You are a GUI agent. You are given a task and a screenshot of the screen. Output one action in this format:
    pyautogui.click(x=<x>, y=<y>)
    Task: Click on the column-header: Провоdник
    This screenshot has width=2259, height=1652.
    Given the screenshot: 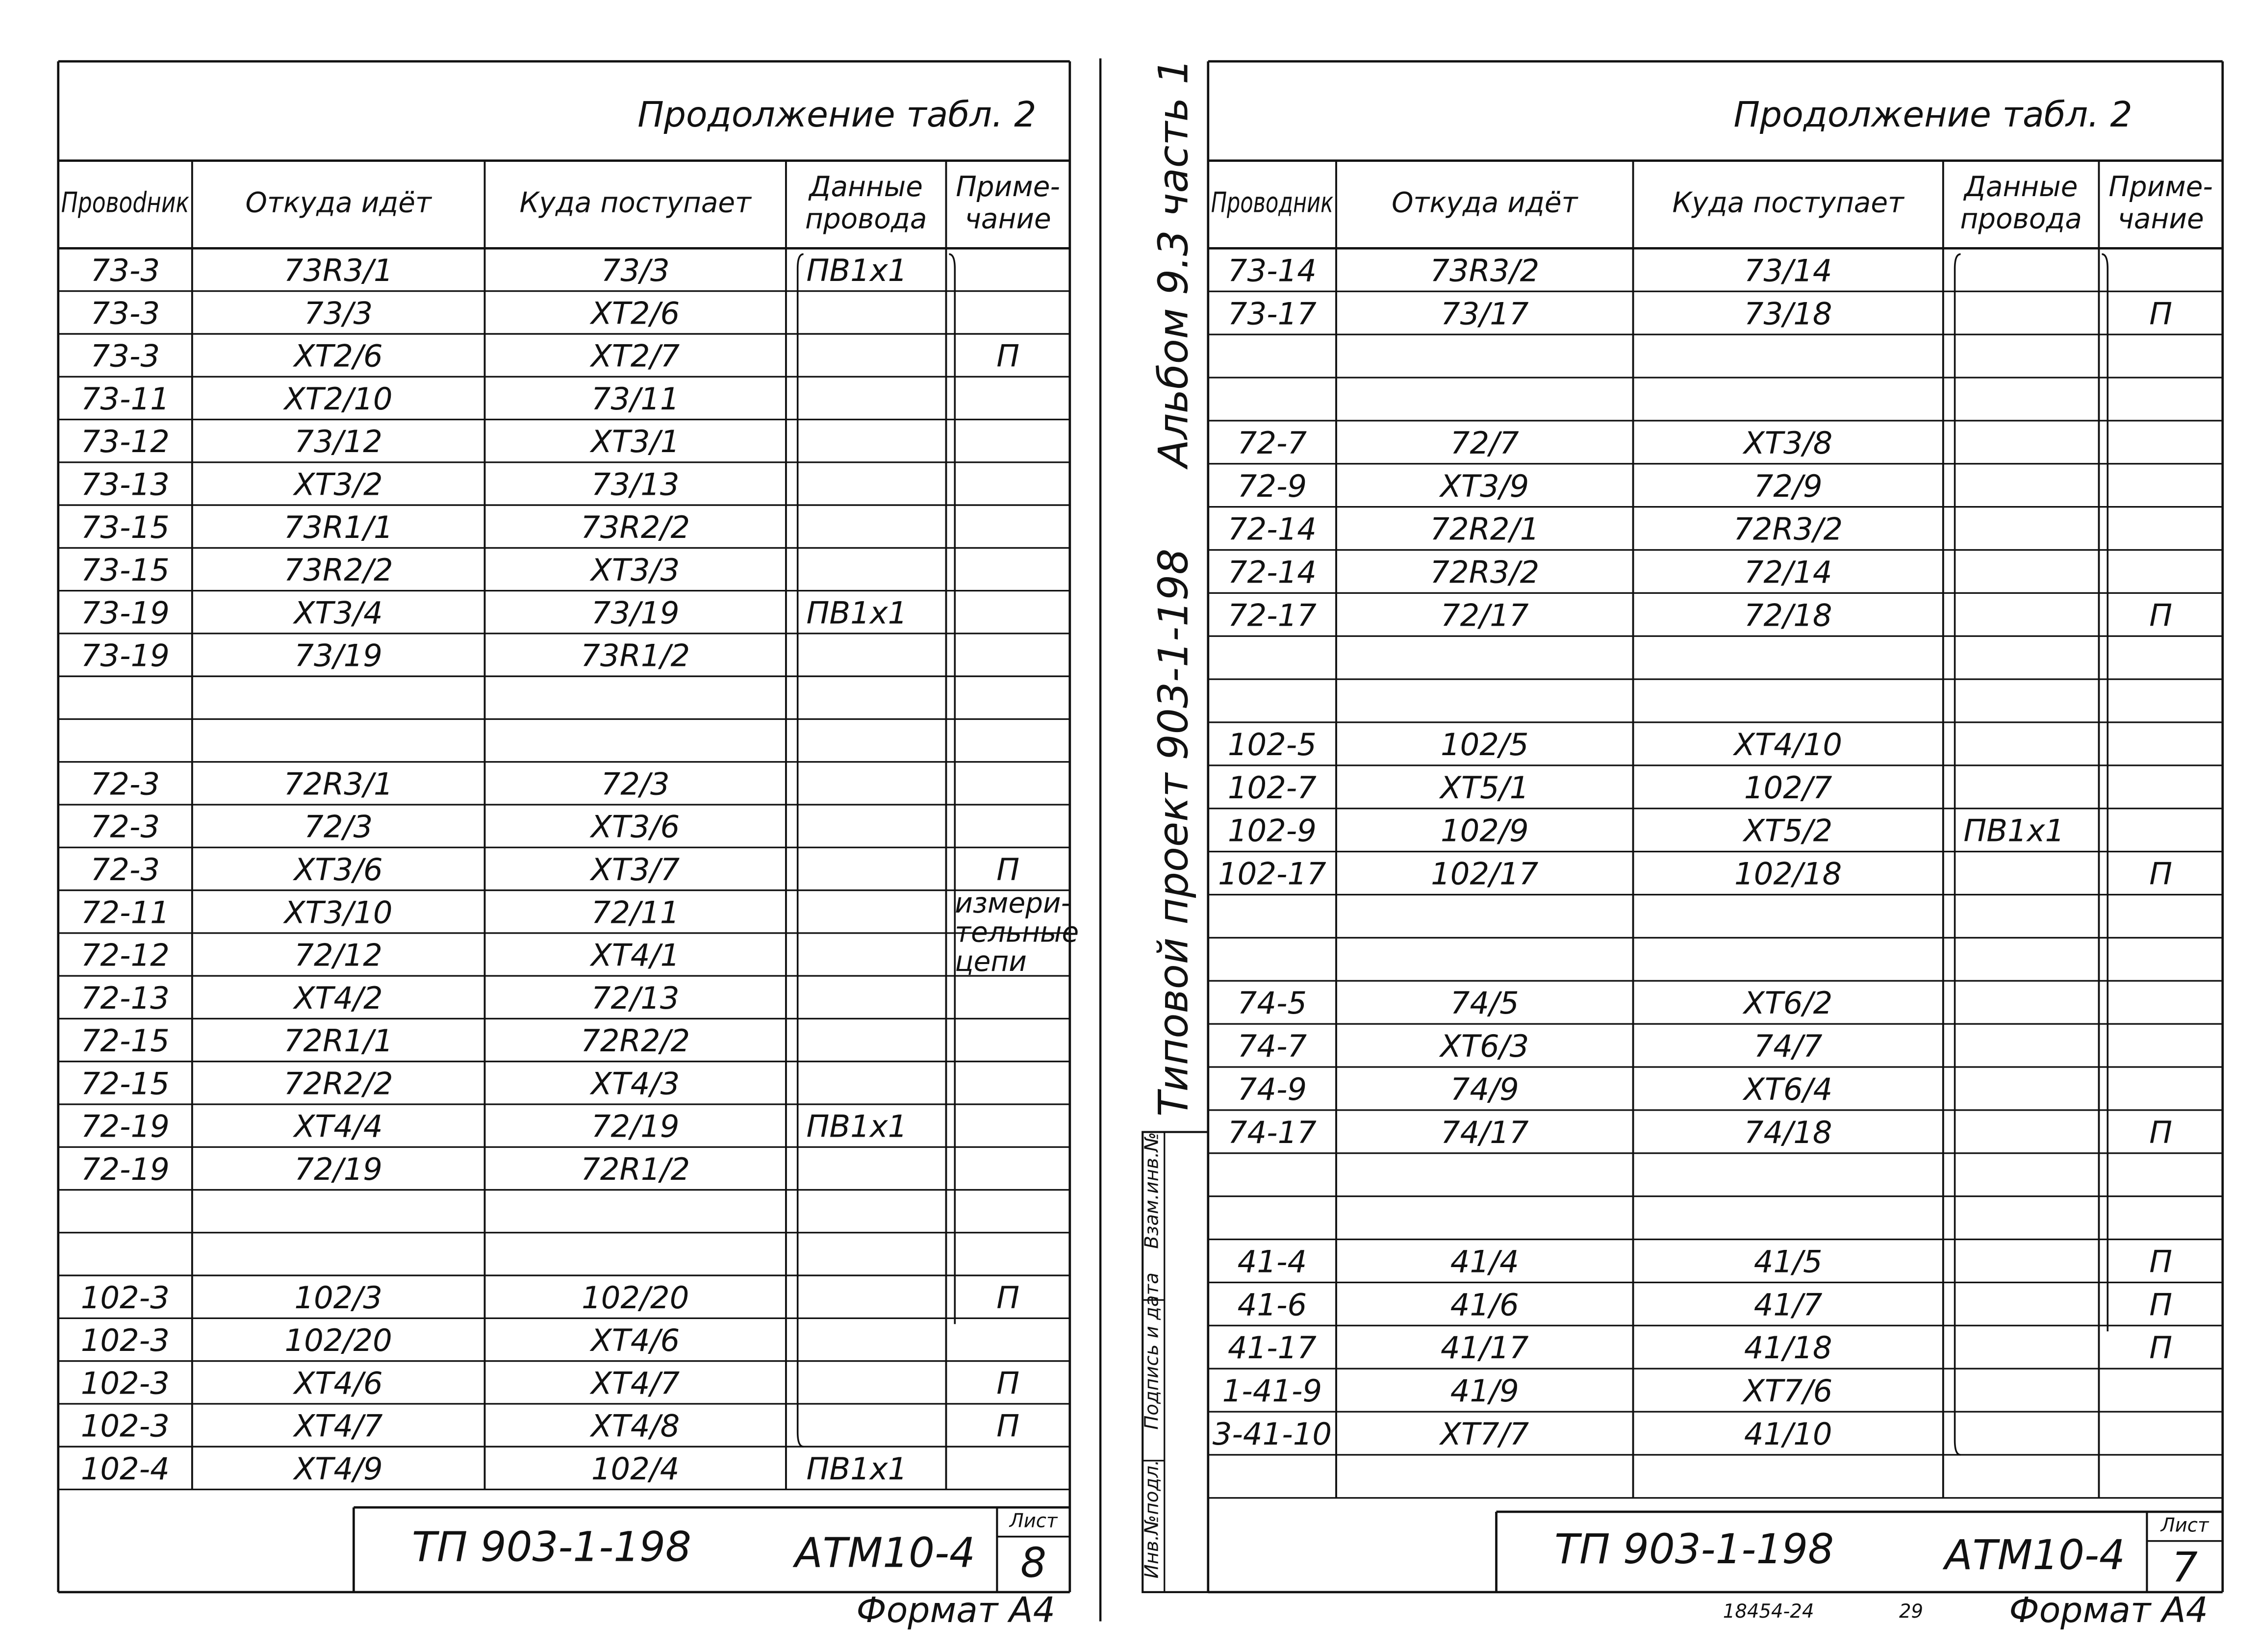 What is the action you would take?
    pyautogui.click(x=125, y=203)
    